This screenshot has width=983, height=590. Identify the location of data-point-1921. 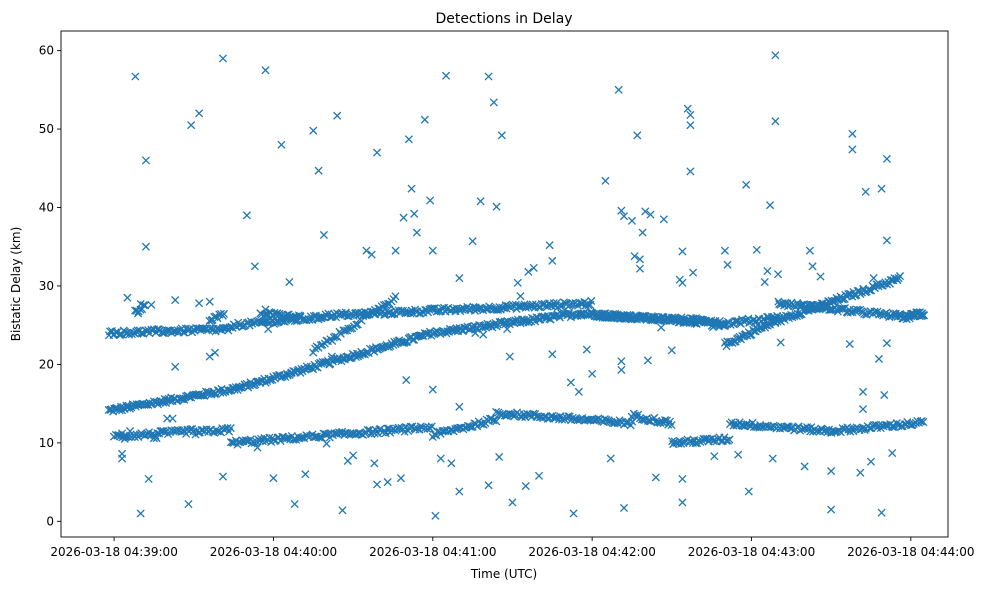
(727, 264).